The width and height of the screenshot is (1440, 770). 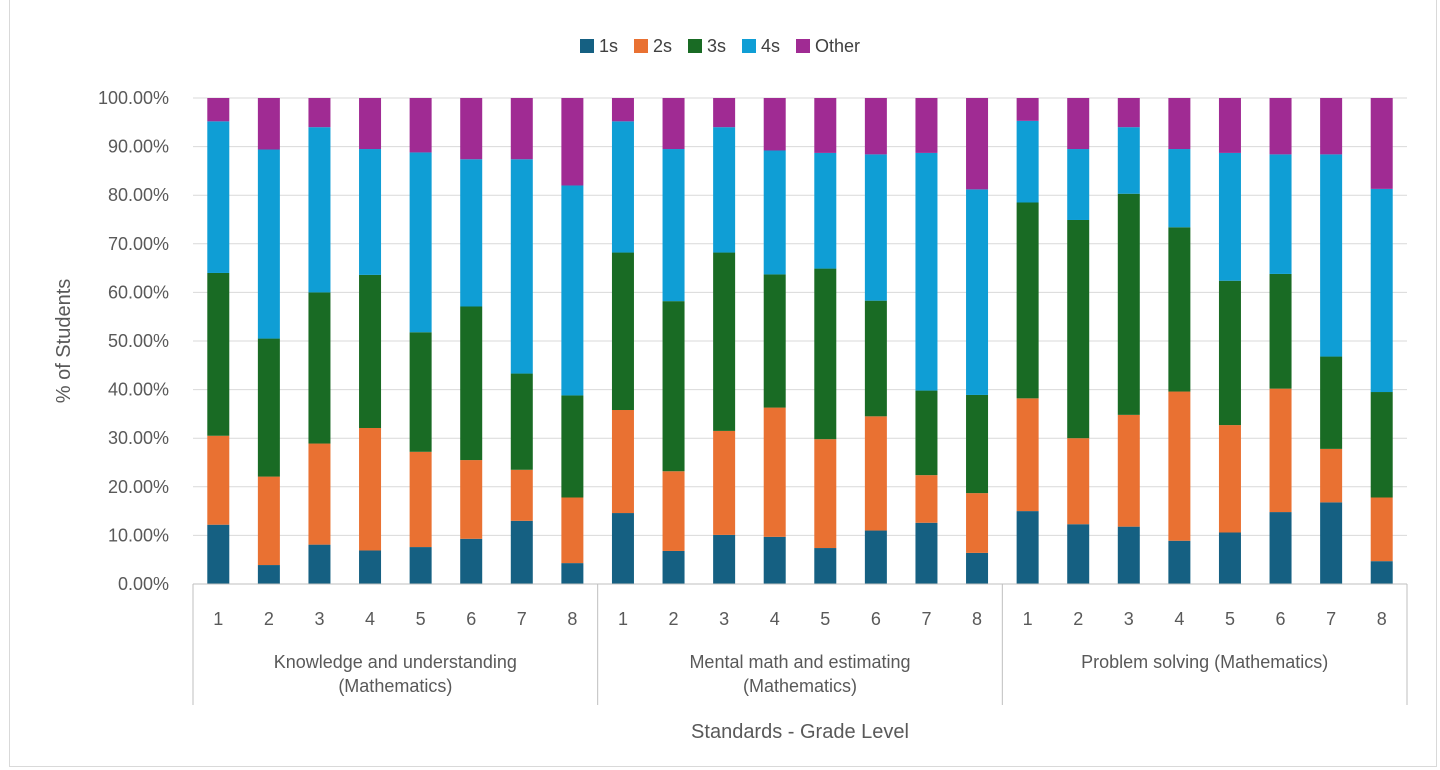 I want to click on y-tick-label: 70.00%, so click(x=138, y=244).